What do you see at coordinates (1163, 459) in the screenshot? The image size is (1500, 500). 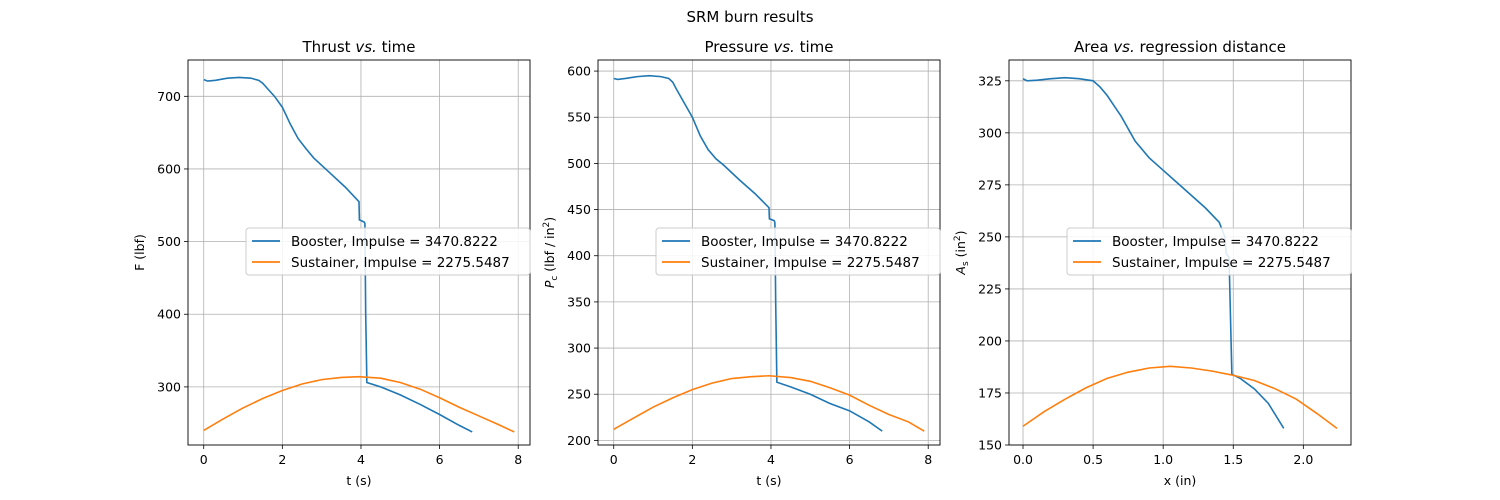 I see `x-tick-label: 1.0` at bounding box center [1163, 459].